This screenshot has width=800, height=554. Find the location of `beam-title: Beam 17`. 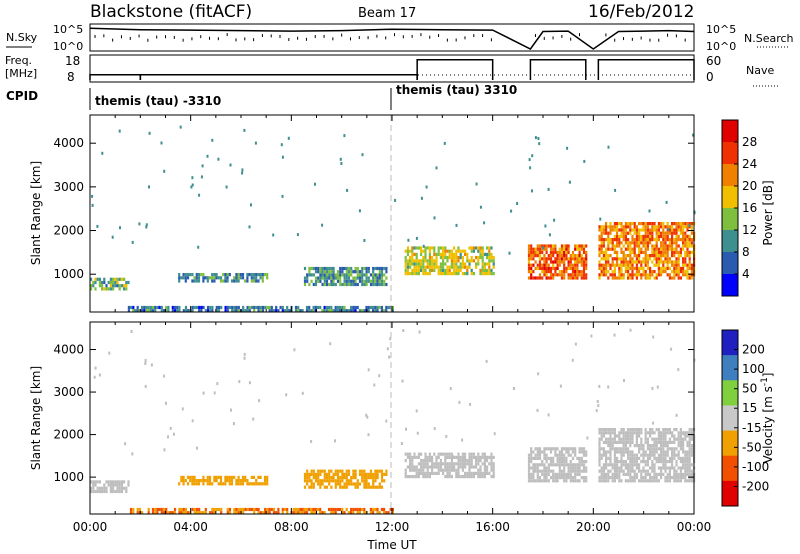

beam-title: Beam 17 is located at coordinates (387, 13).